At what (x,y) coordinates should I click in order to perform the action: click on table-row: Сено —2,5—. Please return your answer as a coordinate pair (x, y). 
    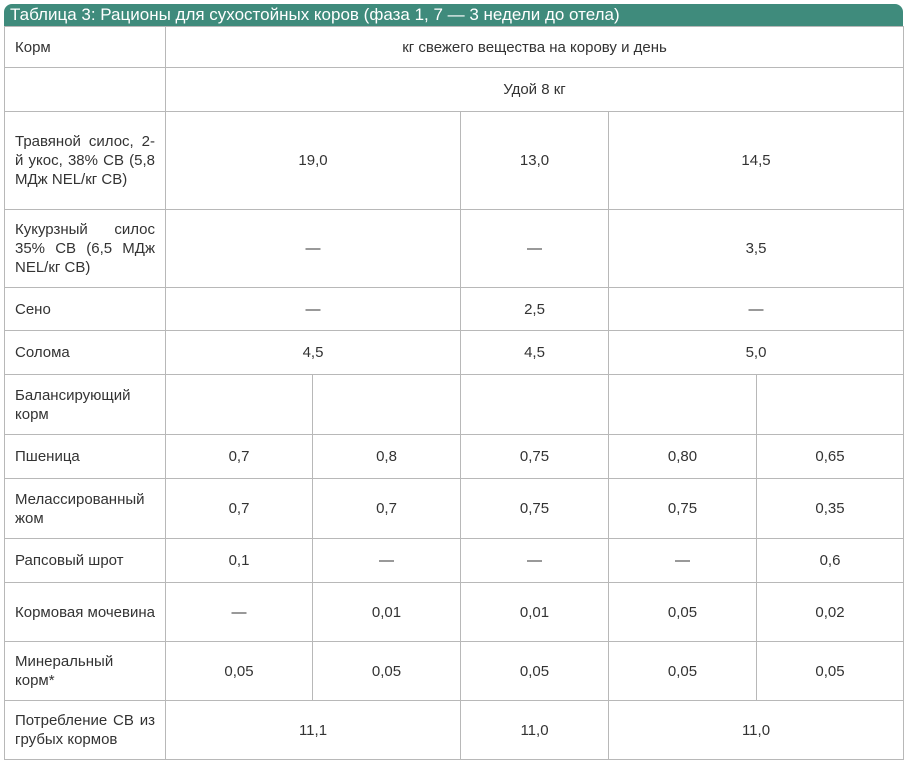
    Looking at the image, I should click on (454, 309).